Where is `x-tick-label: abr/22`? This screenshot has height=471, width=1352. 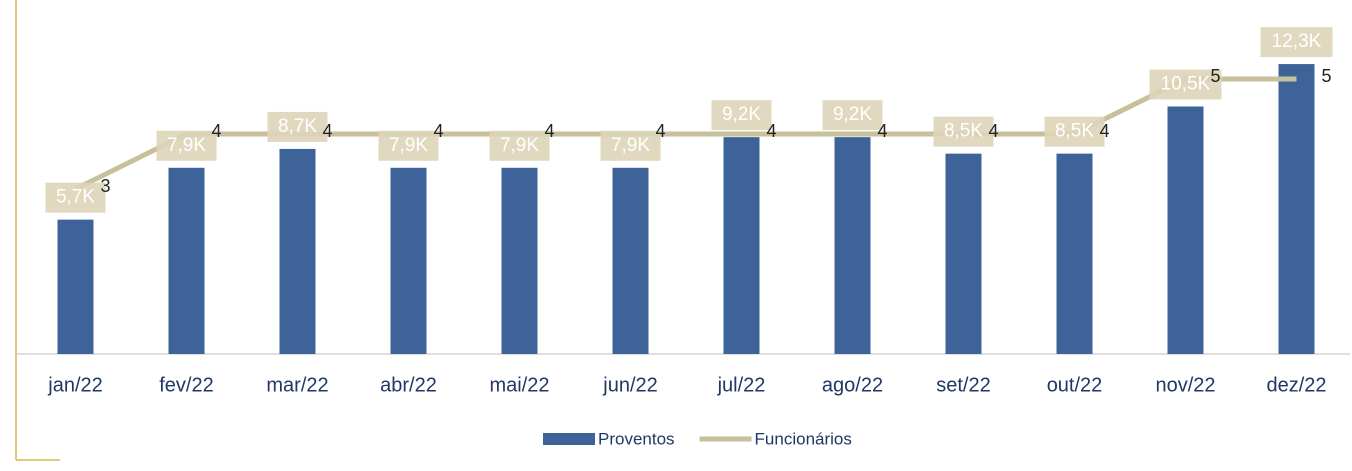 x-tick-label: abr/22 is located at coordinates (408, 385).